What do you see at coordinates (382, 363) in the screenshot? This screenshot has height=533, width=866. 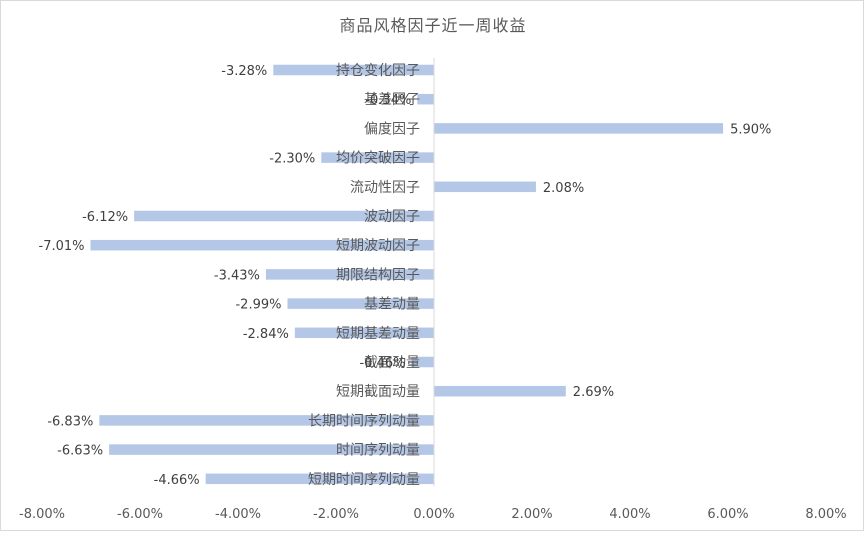 I see `data-label: -0.46%` at bounding box center [382, 363].